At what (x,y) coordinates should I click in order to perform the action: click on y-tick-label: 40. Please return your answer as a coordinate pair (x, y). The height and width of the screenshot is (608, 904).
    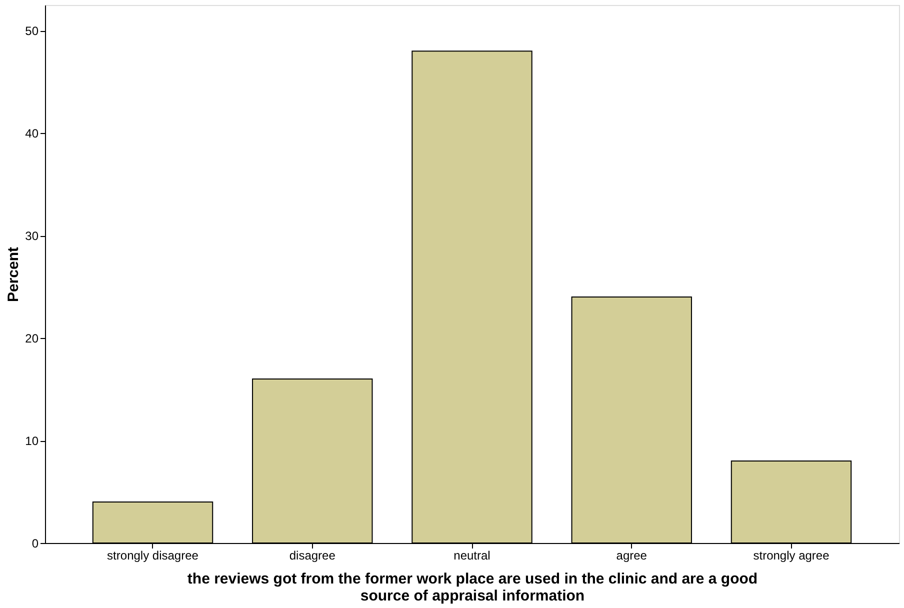
    Looking at the image, I should click on (32, 133).